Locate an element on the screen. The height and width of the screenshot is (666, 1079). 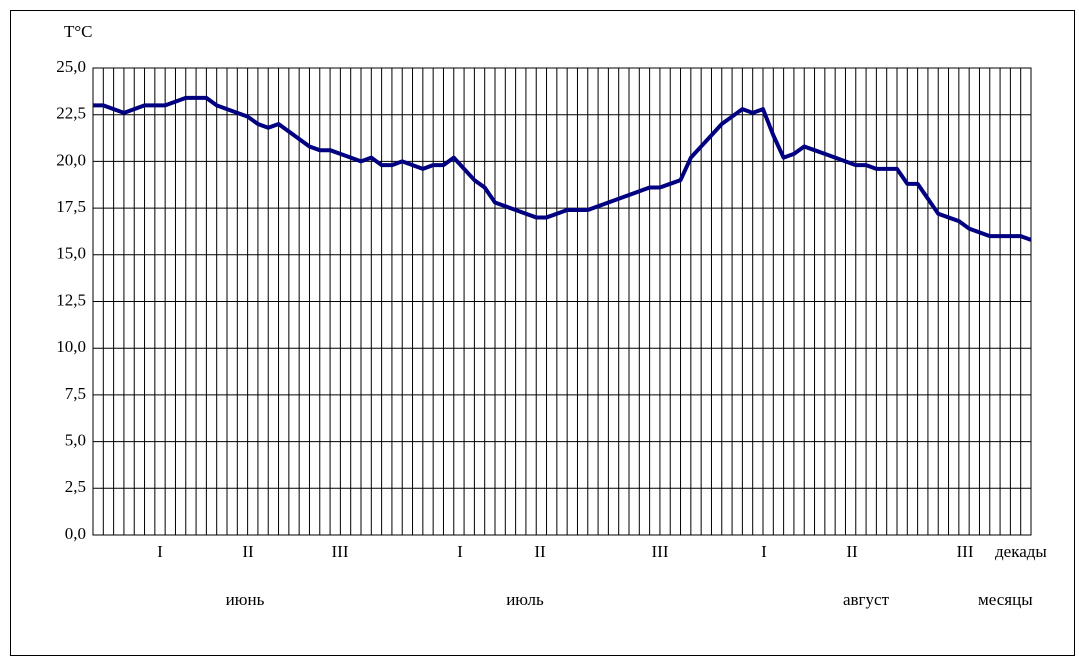
y-tick-label: 20,0 is located at coordinates (71, 159).